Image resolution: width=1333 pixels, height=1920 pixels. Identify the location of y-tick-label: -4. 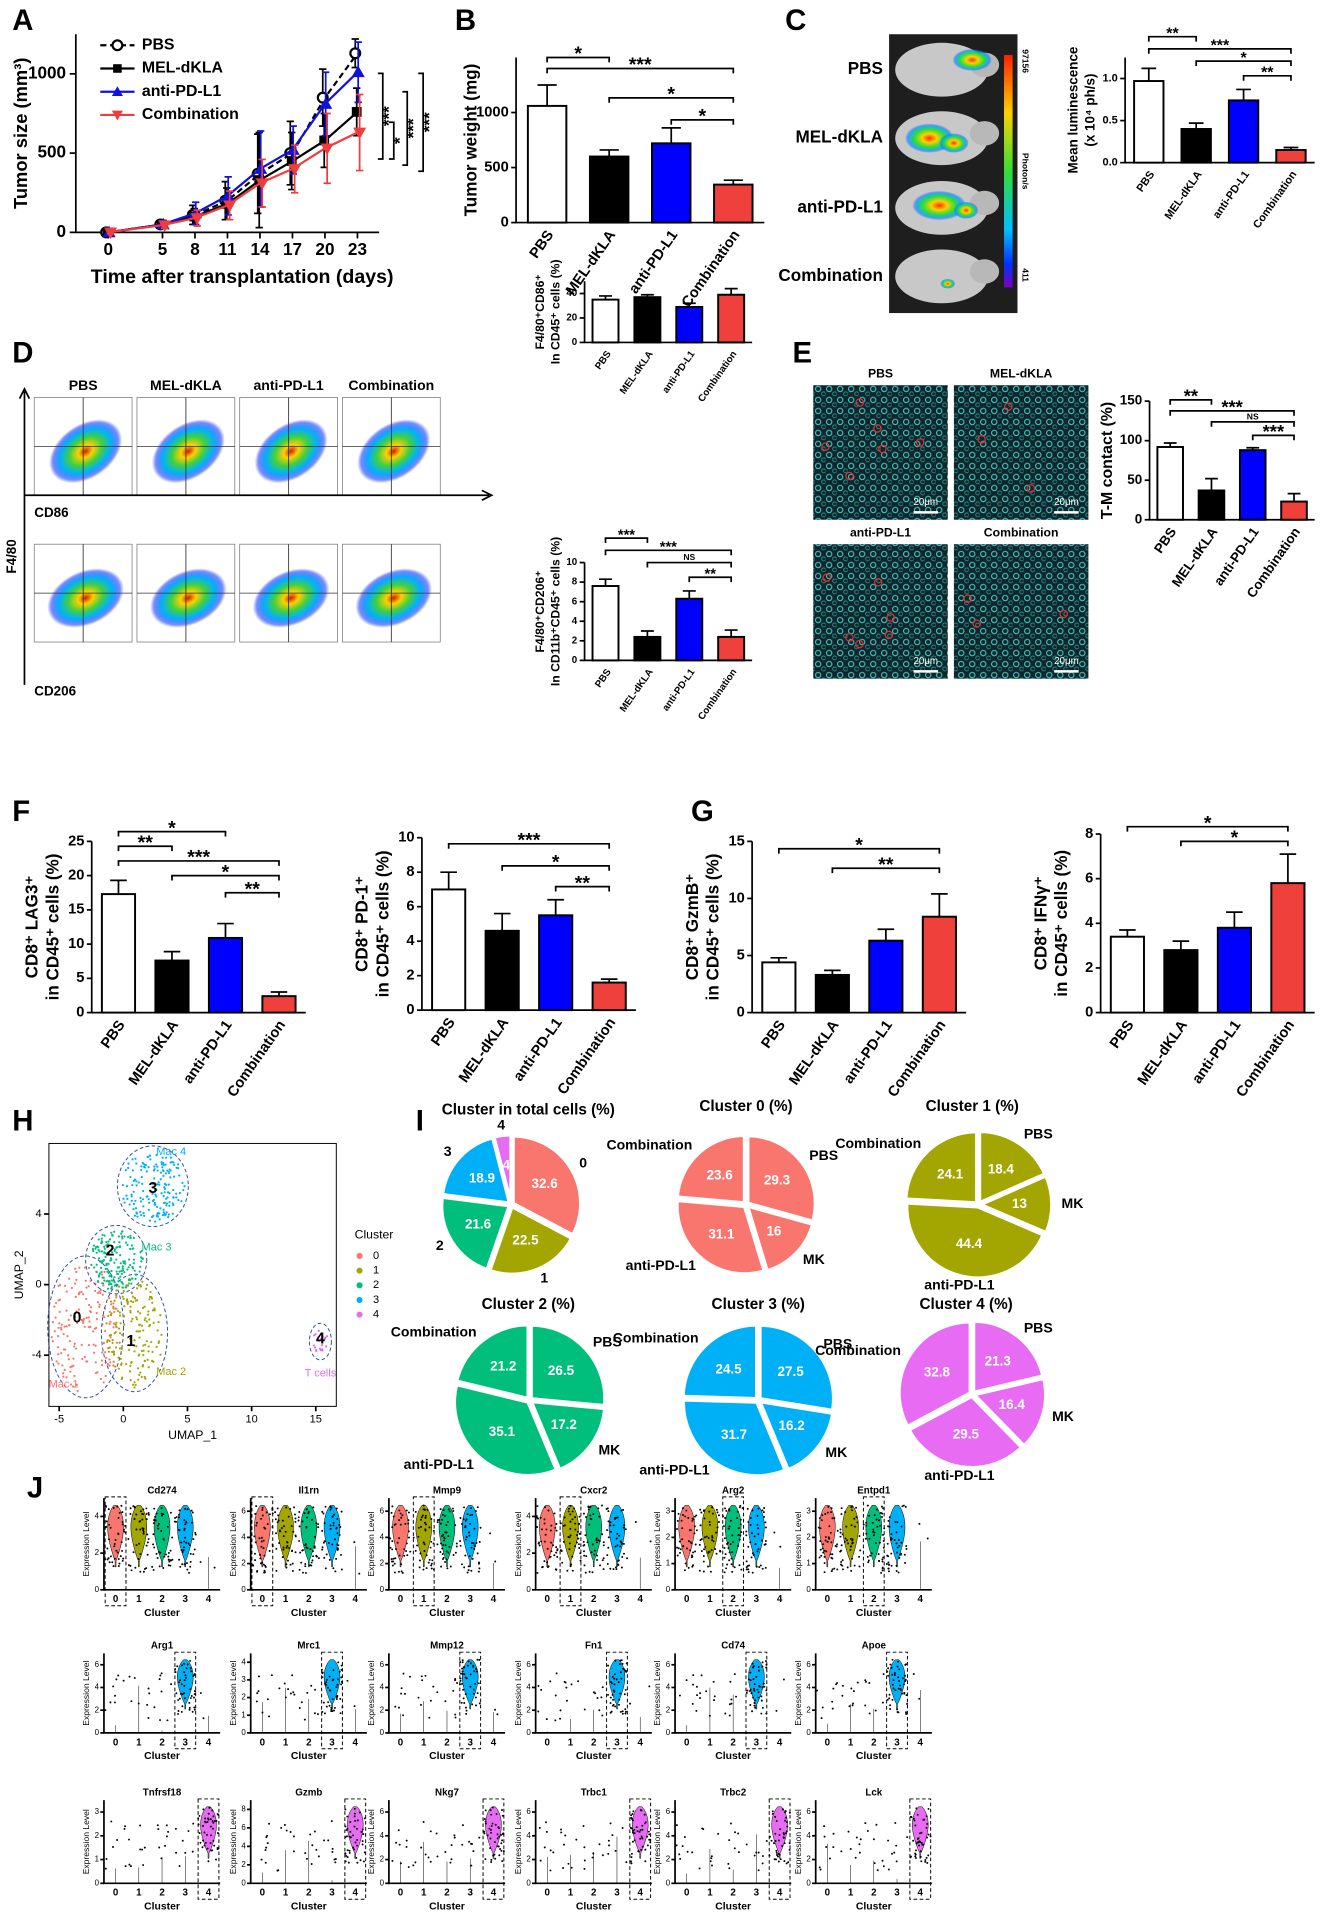
(37, 1355).